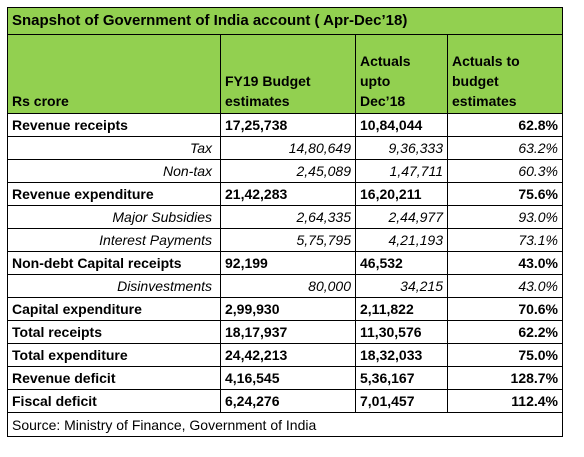  What do you see at coordinates (505, 378) in the screenshot?
I see `row-percent-value: 128.7%` at bounding box center [505, 378].